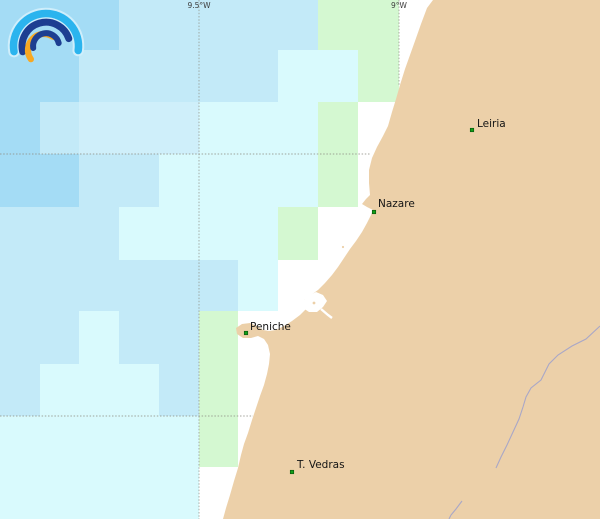 Image resolution: width=600 pixels, height=519 pixels. I want to click on longitude-label: 9°W, so click(399, 5).